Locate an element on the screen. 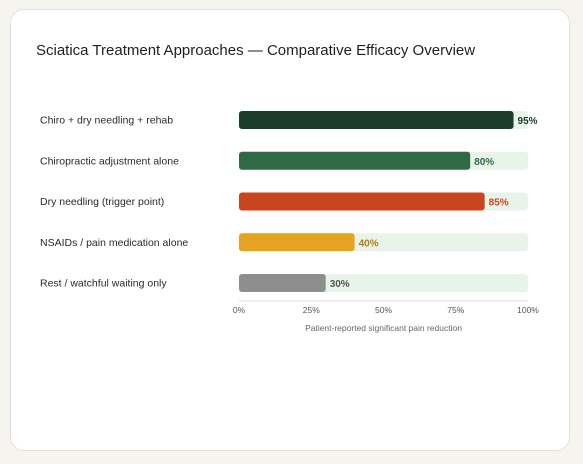 This screenshot has height=464, width=583. category-label: Chiropractic adjustment alone is located at coordinates (109, 161).